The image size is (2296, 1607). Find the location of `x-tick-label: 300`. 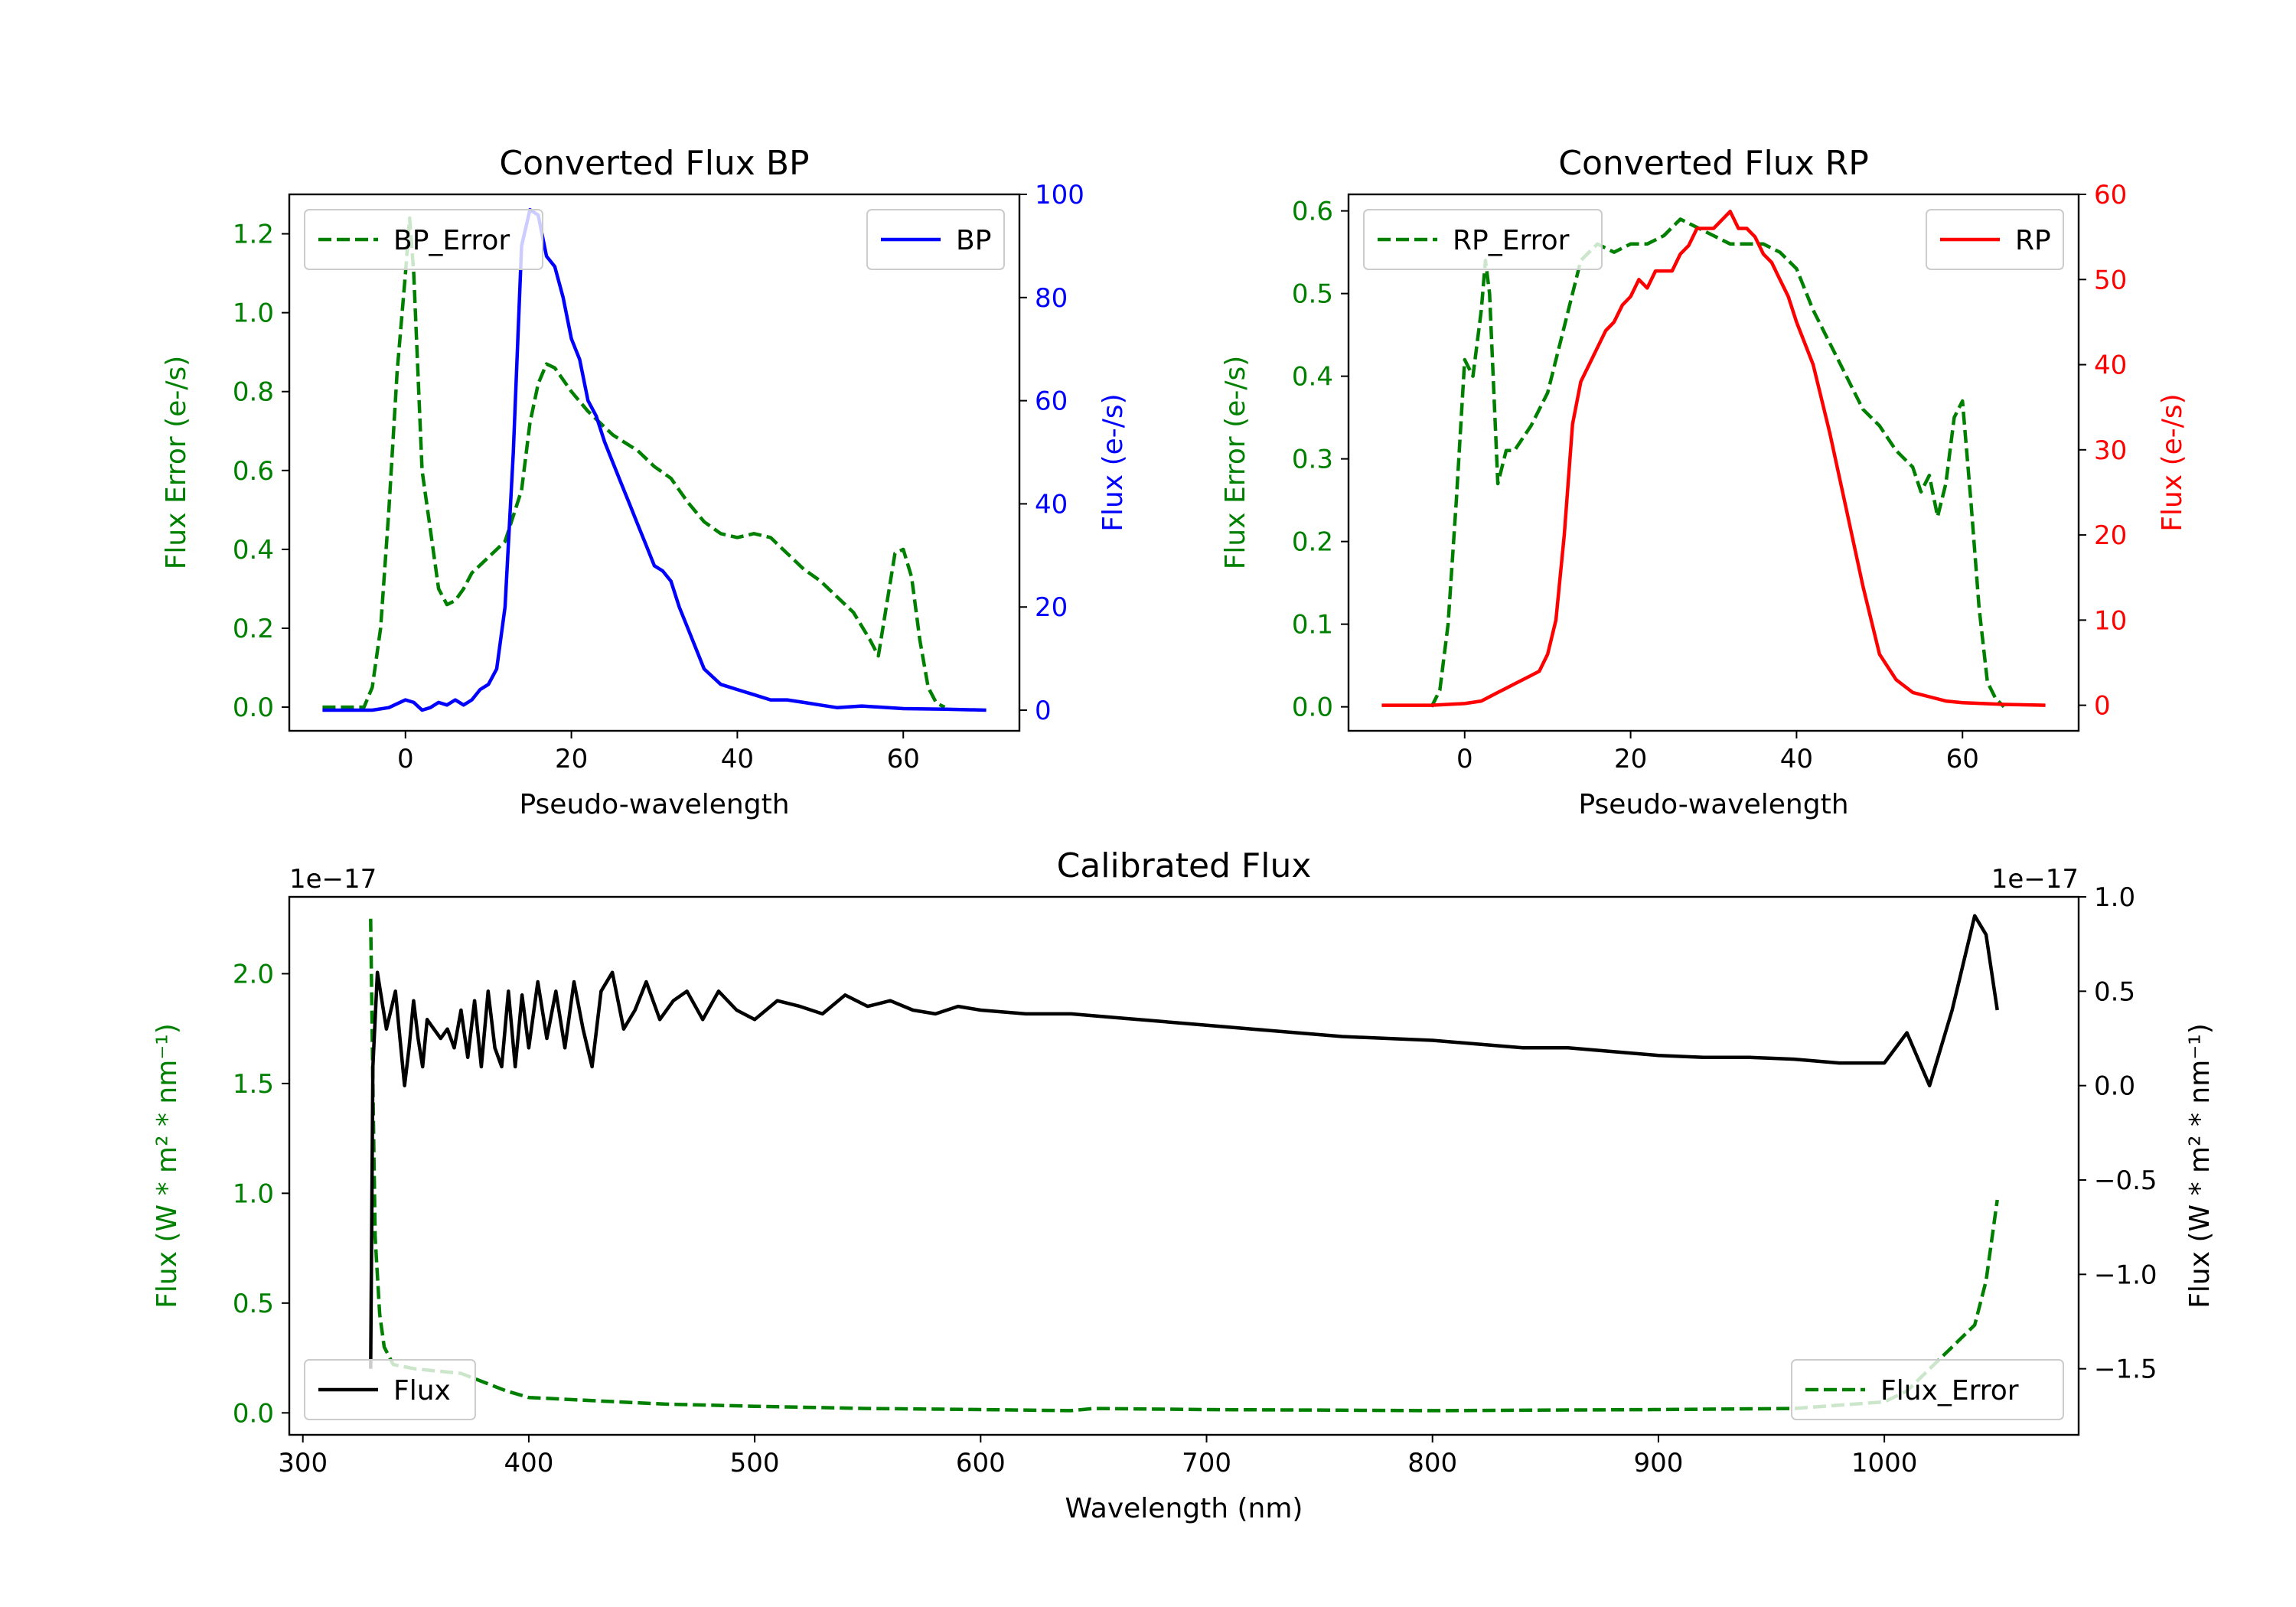

x-tick-label: 300 is located at coordinates (303, 1463).